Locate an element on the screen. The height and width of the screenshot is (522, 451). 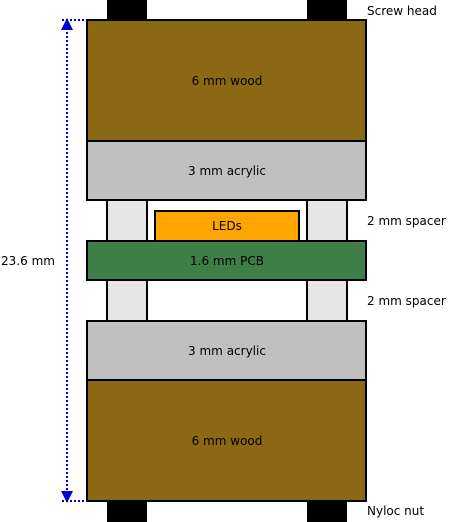
spacer-bottom-left is located at coordinates (127, 300).